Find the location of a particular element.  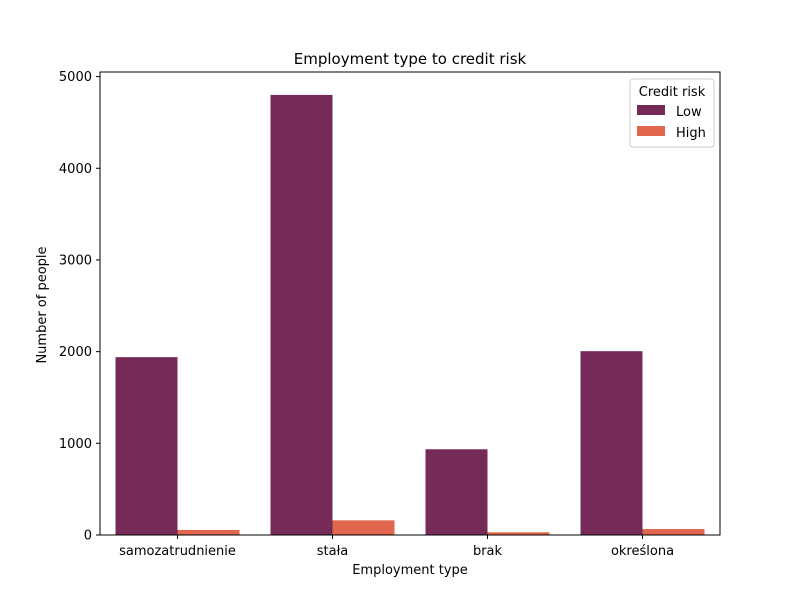

legend-title: Credit risk is located at coordinates (672, 92).